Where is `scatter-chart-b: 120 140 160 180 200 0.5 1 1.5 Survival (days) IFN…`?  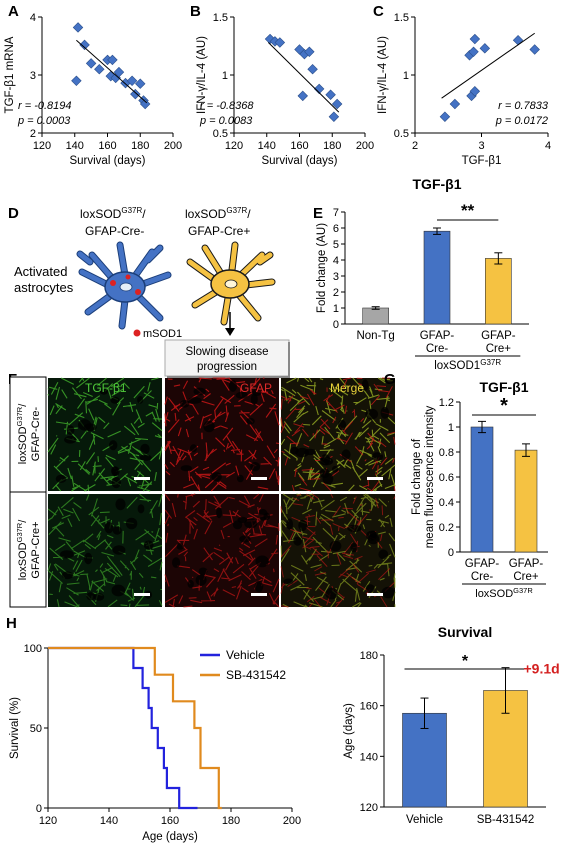
scatter-chart-b: 120 140 160 180 200 0.5 1 1.5 Survival (days) IFN… is located at coordinates (285, 89).